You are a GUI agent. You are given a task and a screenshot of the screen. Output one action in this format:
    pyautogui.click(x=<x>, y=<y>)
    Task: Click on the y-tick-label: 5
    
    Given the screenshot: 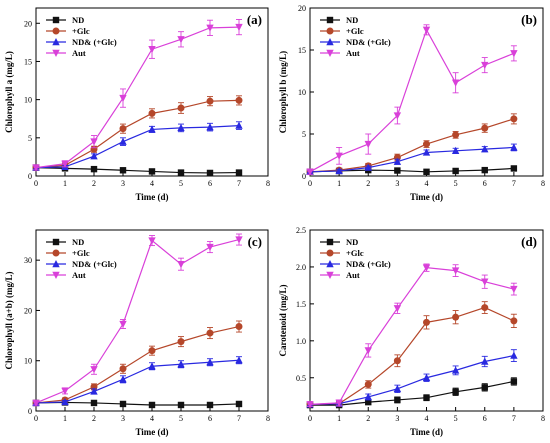 What is the action you would take?
    pyautogui.click(x=30, y=138)
    